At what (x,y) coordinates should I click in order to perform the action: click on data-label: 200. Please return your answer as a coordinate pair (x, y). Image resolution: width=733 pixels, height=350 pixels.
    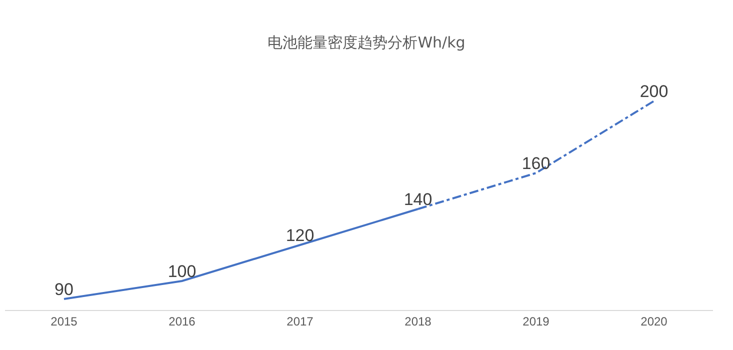
    Looking at the image, I should click on (654, 91).